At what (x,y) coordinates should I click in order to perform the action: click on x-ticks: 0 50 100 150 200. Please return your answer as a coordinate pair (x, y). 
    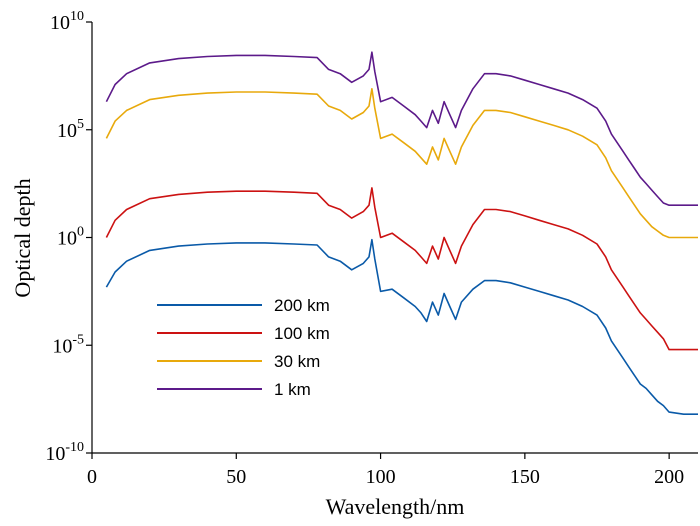
    Looking at the image, I should click on (385, 470).